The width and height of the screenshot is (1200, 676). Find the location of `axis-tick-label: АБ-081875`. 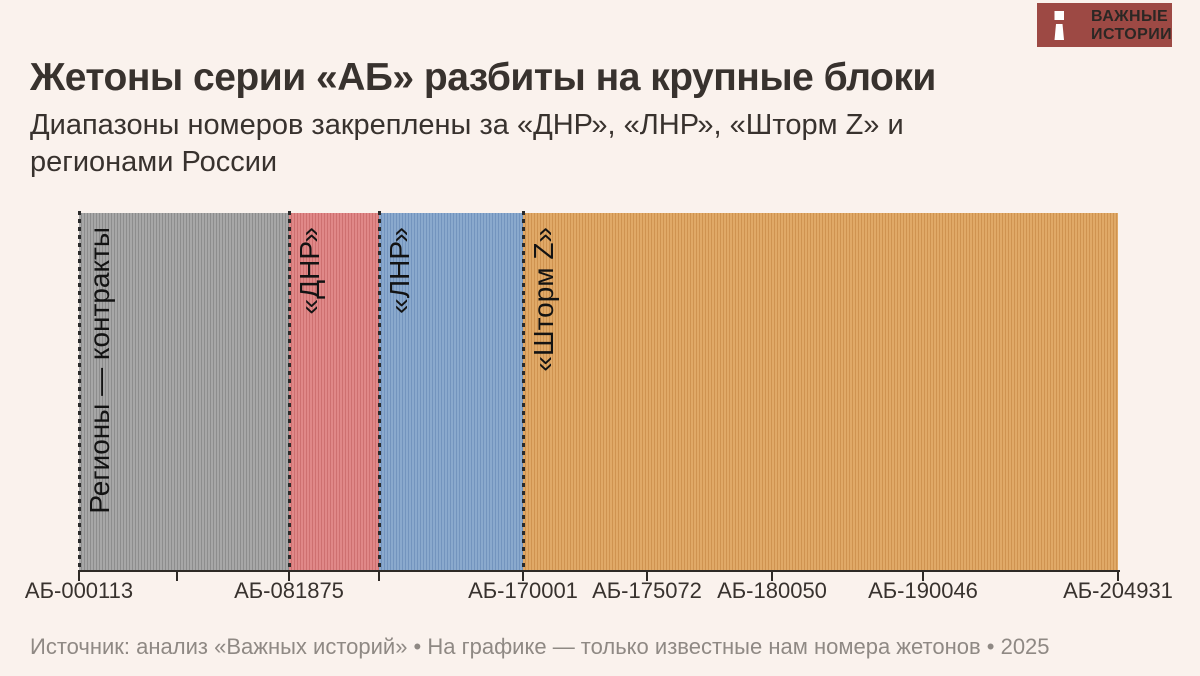

axis-tick-label: АБ-081875 is located at coordinates (289, 590).